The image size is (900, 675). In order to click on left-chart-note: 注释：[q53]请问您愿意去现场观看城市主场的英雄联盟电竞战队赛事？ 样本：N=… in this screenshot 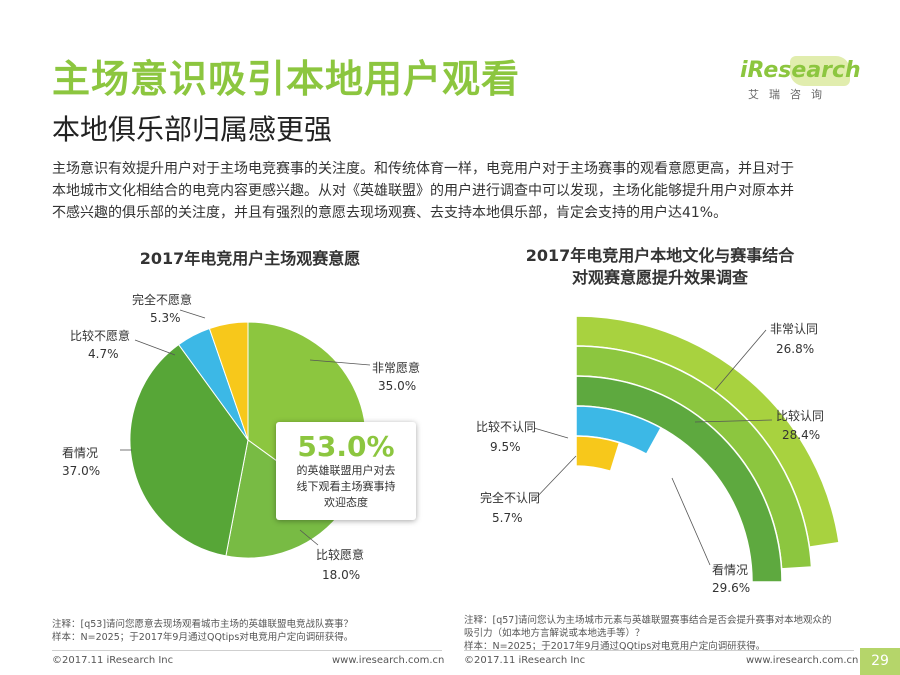, I will do `click(247, 631)`.